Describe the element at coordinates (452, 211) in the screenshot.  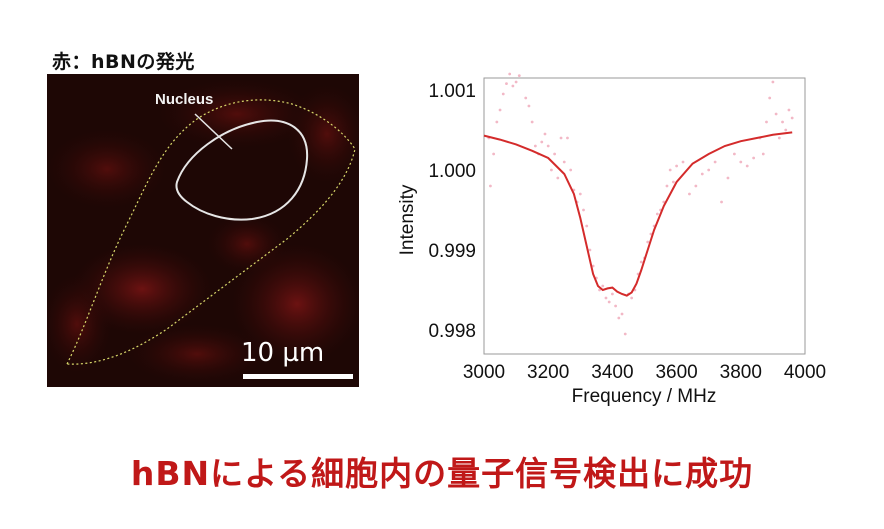
I see `y-axis: 0.998 0.999 1.000 1.001` at that location.